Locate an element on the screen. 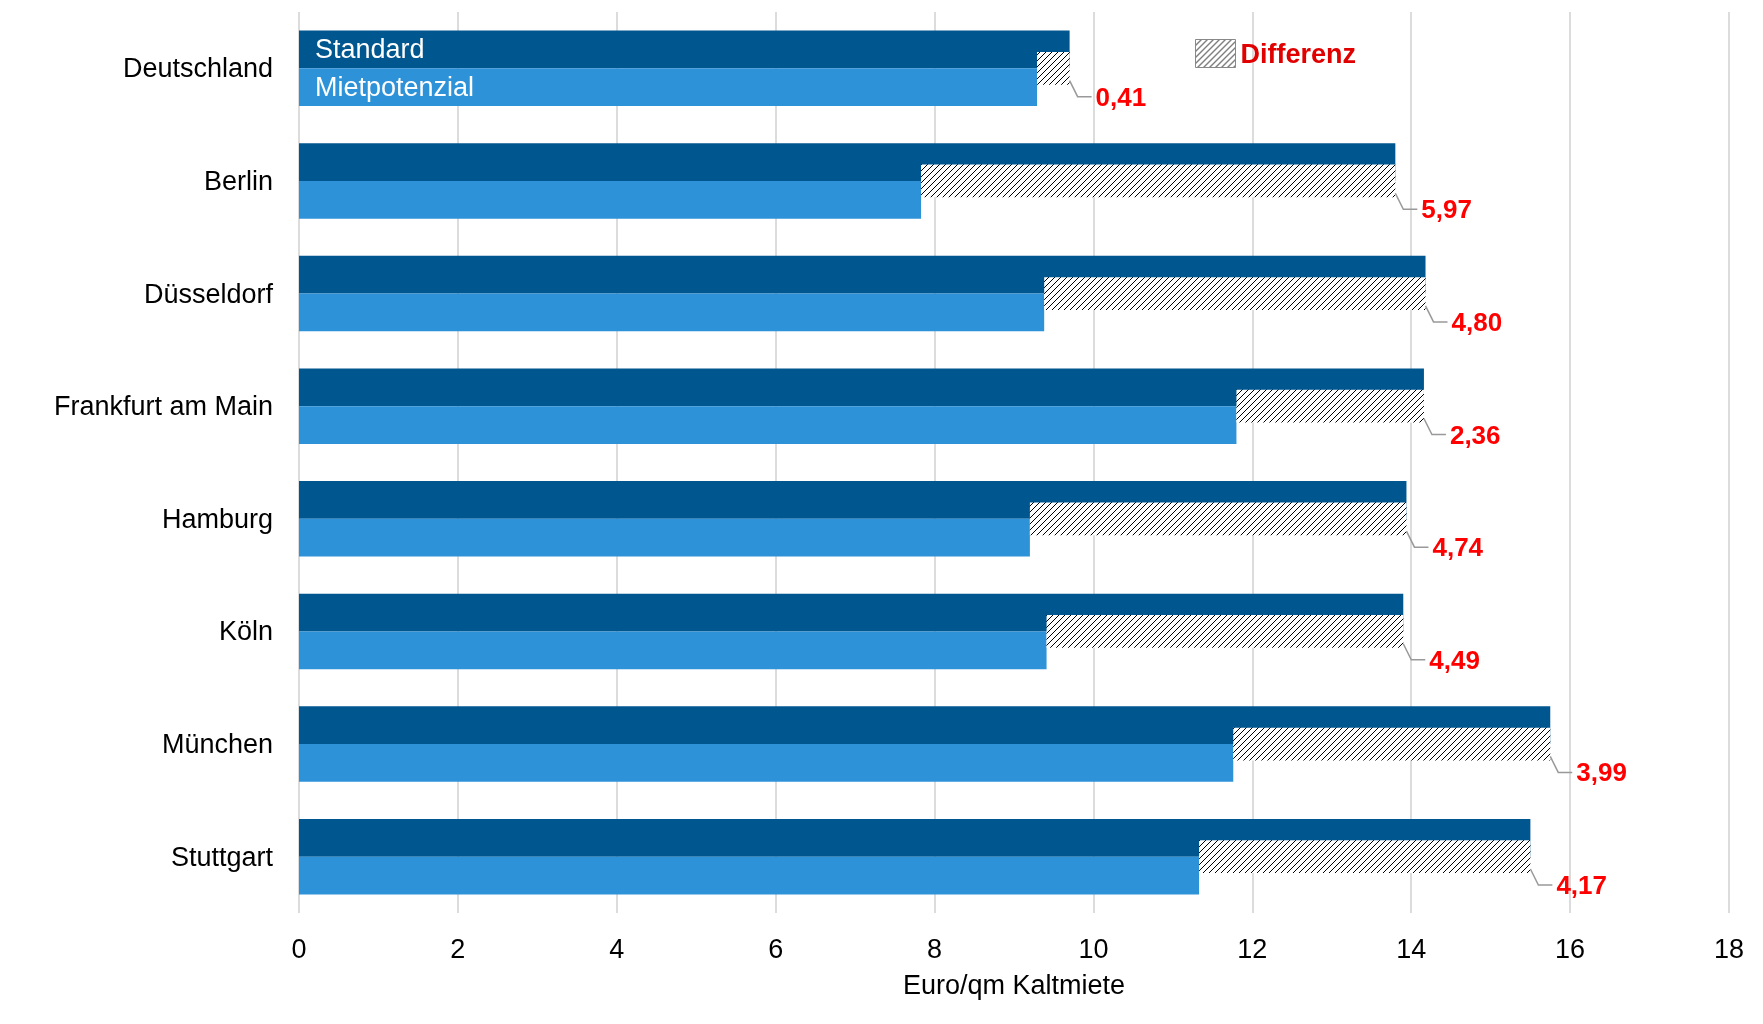 The width and height of the screenshot is (1763, 1024). series-label: Standard is located at coordinates (370, 49).